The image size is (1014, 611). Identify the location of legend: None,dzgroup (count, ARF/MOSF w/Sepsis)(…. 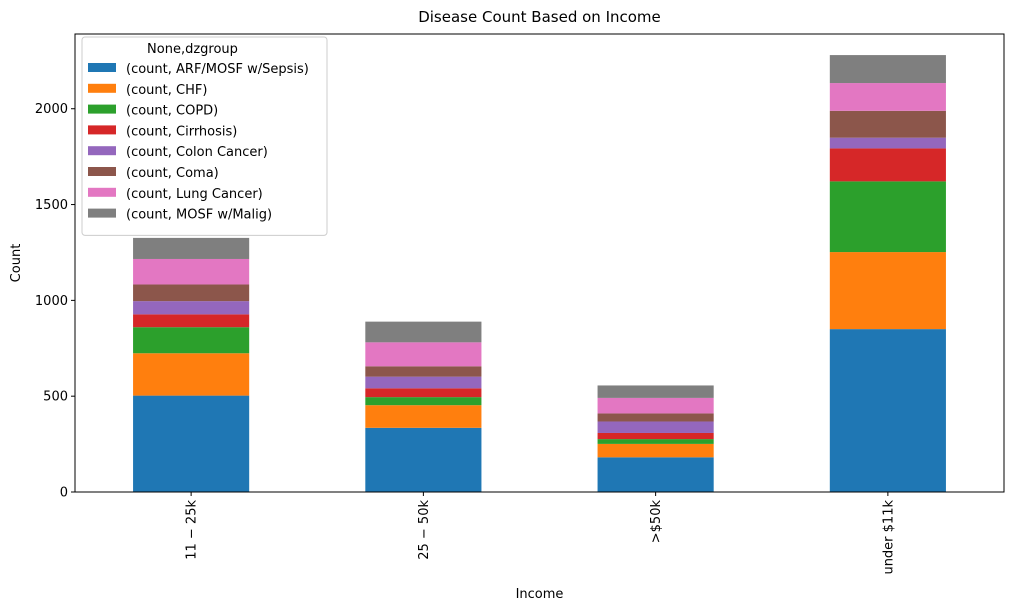
(204, 136).